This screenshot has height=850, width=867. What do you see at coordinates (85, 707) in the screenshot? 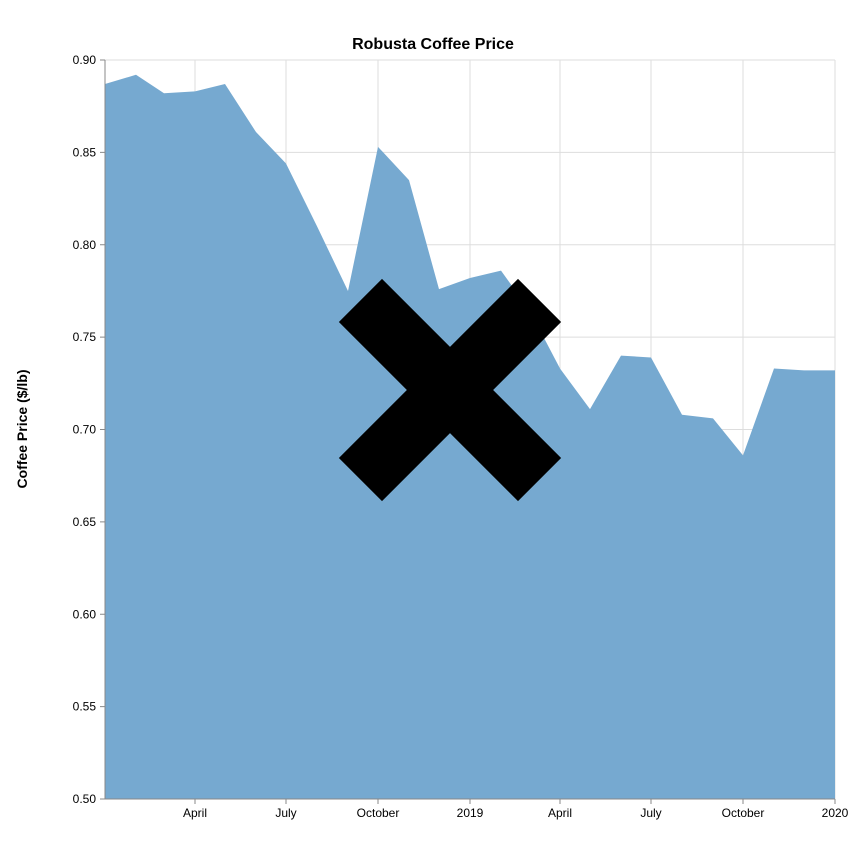
I see `y-tick-label: 0.55` at bounding box center [85, 707].